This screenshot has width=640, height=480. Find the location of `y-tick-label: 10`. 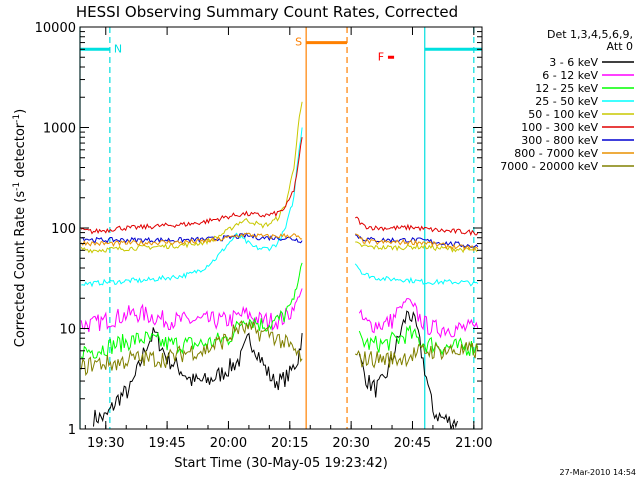

y-tick-label: 10 is located at coordinates (67, 330).